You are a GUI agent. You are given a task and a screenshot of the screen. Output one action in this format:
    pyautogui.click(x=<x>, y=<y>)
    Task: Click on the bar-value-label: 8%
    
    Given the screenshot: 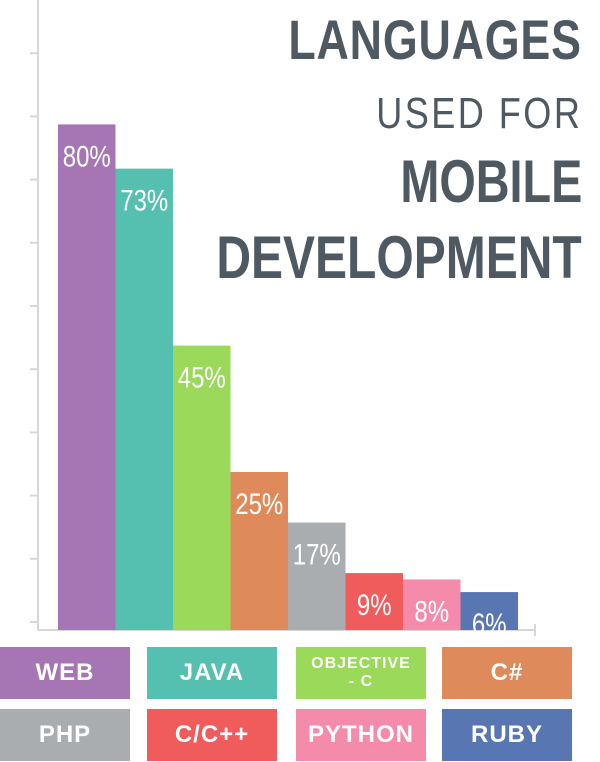 What is the action you would take?
    pyautogui.click(x=431, y=611)
    